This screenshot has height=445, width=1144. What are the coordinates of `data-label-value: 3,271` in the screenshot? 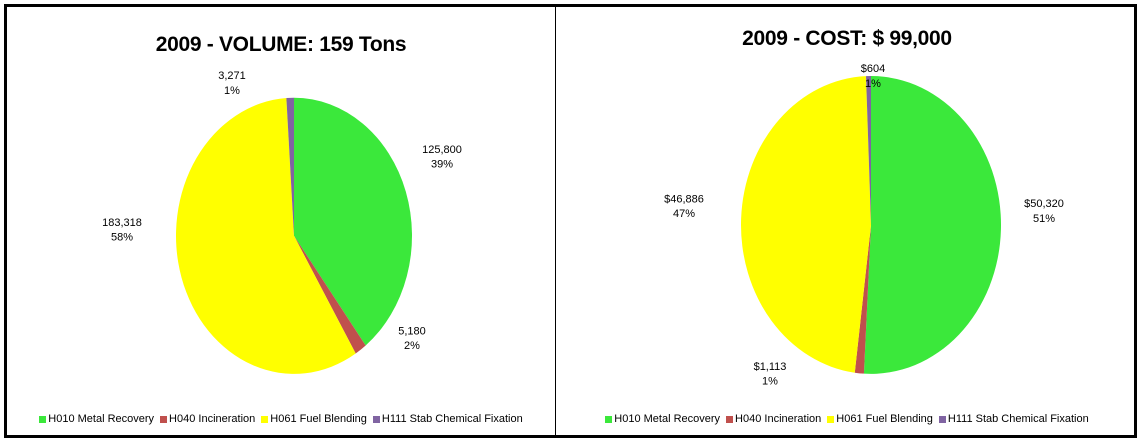 It's located at (231, 76).